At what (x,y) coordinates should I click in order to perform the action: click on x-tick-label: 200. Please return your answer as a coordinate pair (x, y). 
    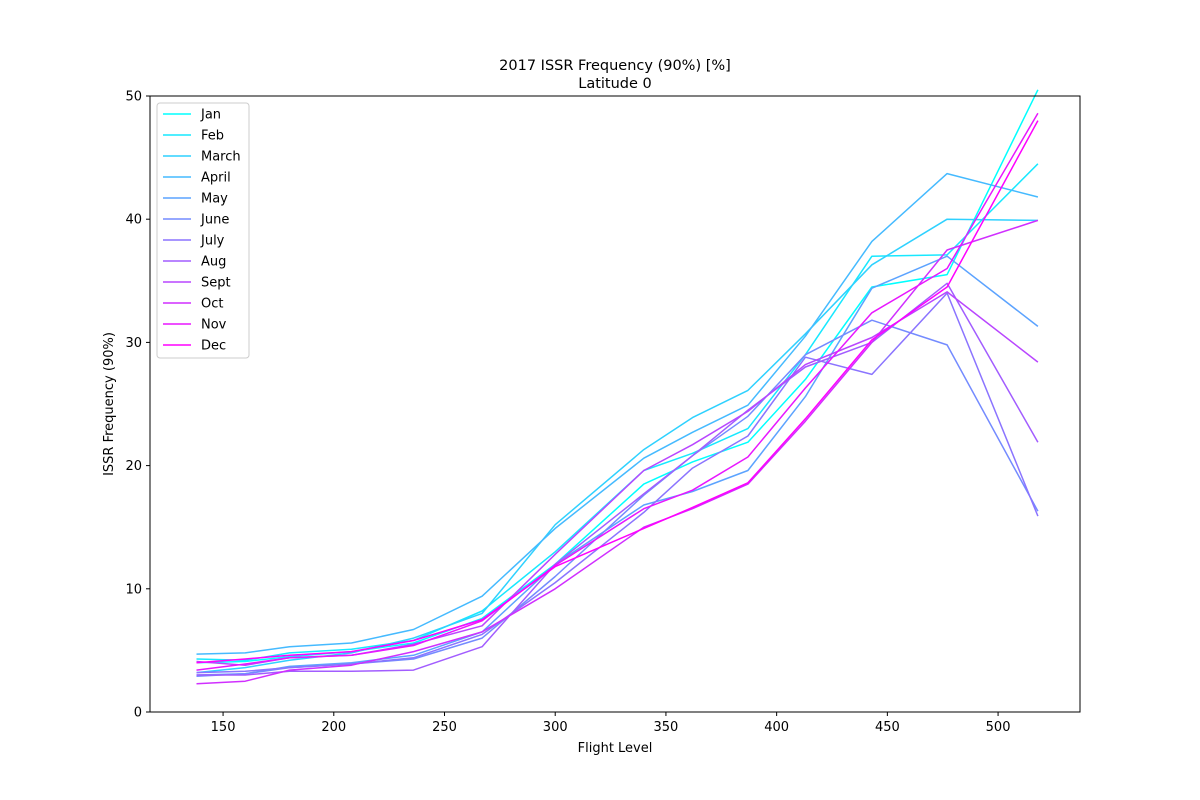
    Looking at the image, I should click on (333, 727).